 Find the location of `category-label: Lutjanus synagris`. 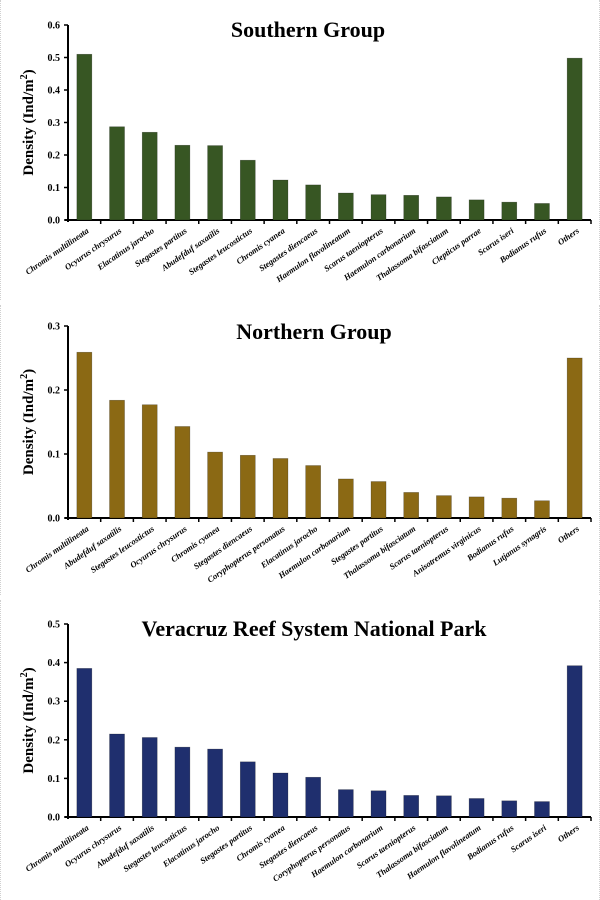

category-label: Lutjanus synagris is located at coordinates (519, 545).